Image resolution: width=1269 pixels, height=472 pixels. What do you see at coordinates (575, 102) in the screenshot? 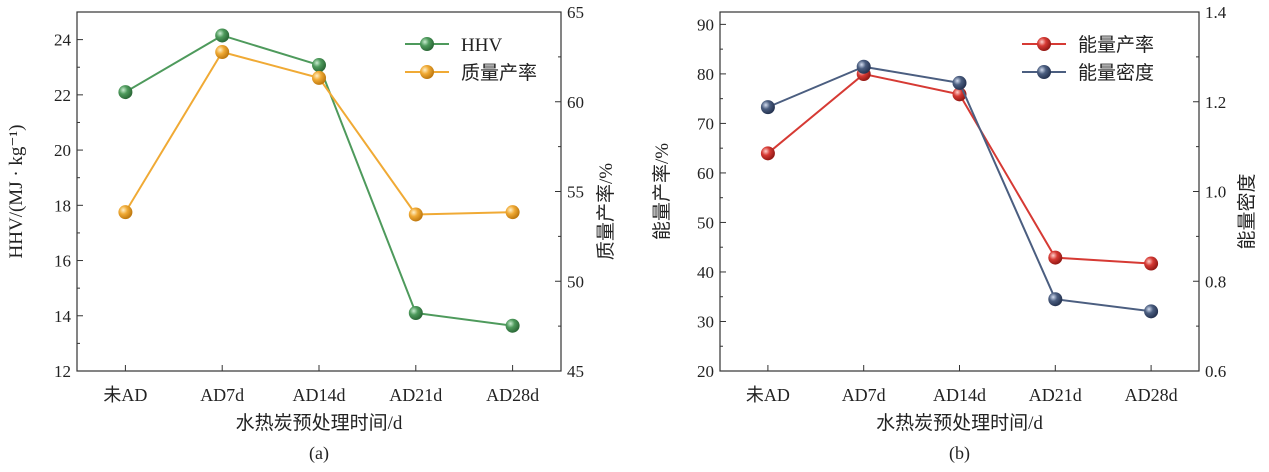
I see `y-right-tick-label: 60` at bounding box center [575, 102].